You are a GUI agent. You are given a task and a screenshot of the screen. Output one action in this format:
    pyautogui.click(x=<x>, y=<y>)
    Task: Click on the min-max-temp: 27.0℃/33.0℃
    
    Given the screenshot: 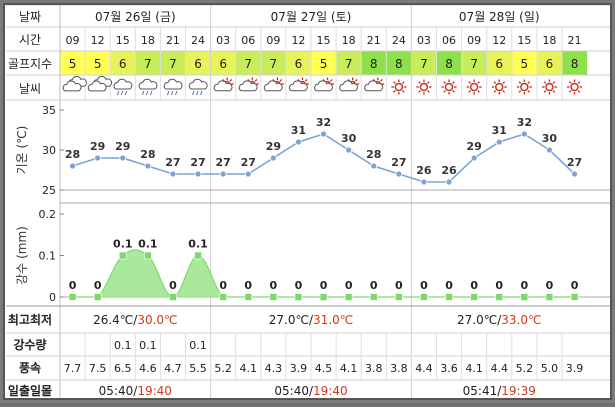 What is the action you would take?
    pyautogui.click(x=499, y=320)
    